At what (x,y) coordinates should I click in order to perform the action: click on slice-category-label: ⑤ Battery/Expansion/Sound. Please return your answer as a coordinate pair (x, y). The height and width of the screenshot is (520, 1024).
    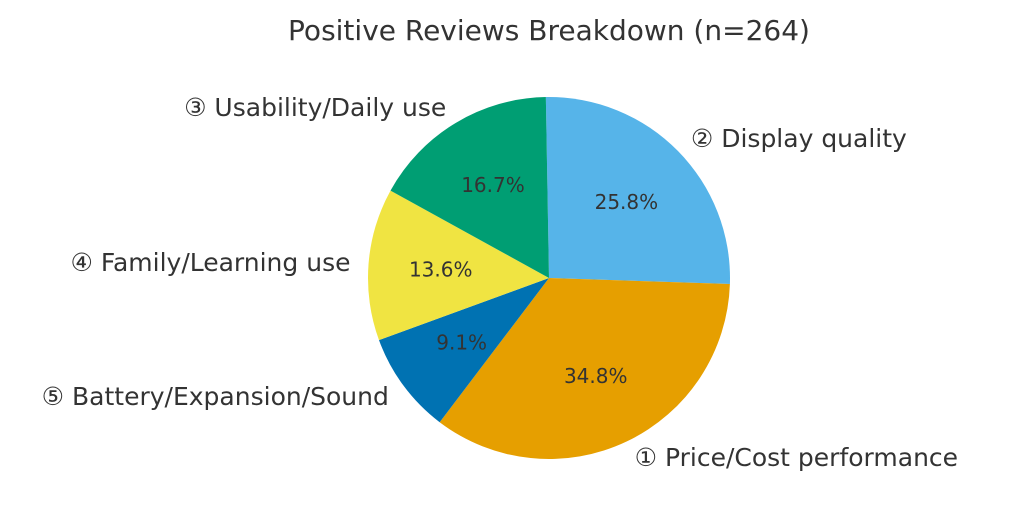
    Looking at the image, I should click on (215, 396).